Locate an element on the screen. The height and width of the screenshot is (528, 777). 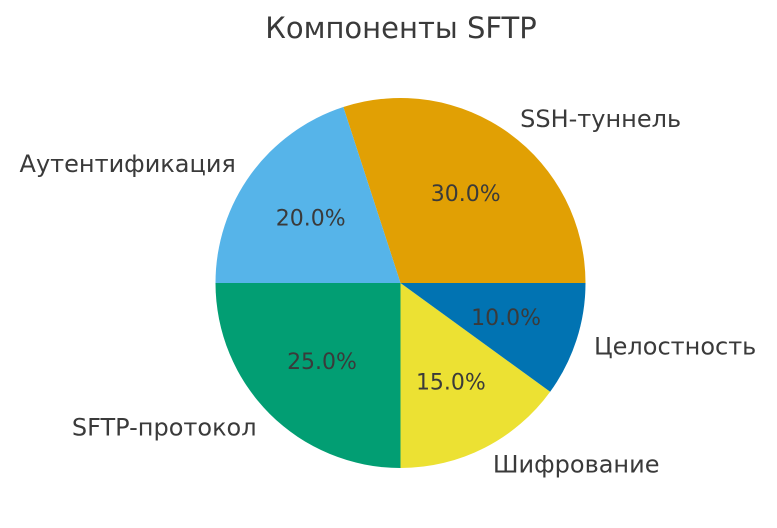
category-label-5: Целостность is located at coordinates (675, 346).